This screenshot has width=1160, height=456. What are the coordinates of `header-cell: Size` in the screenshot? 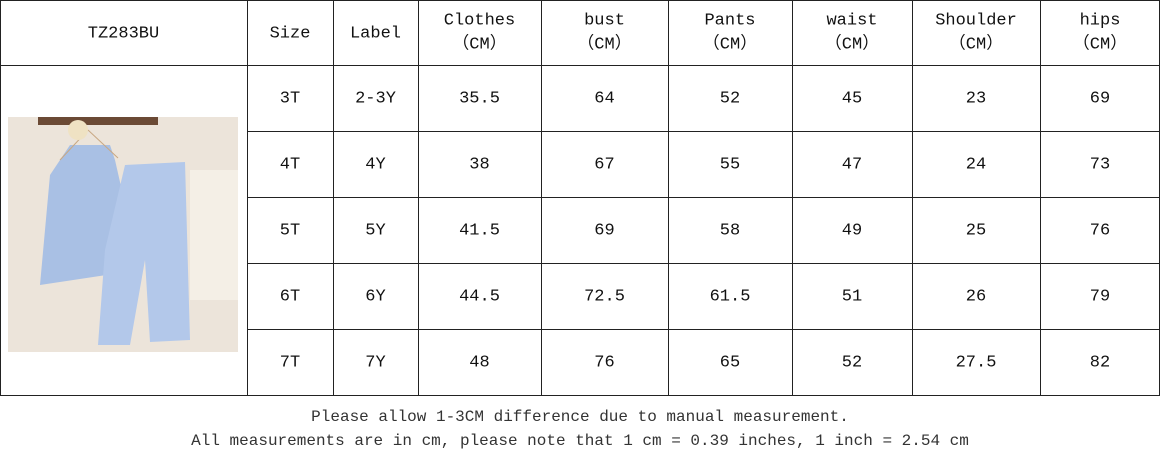 It's located at (290, 33).